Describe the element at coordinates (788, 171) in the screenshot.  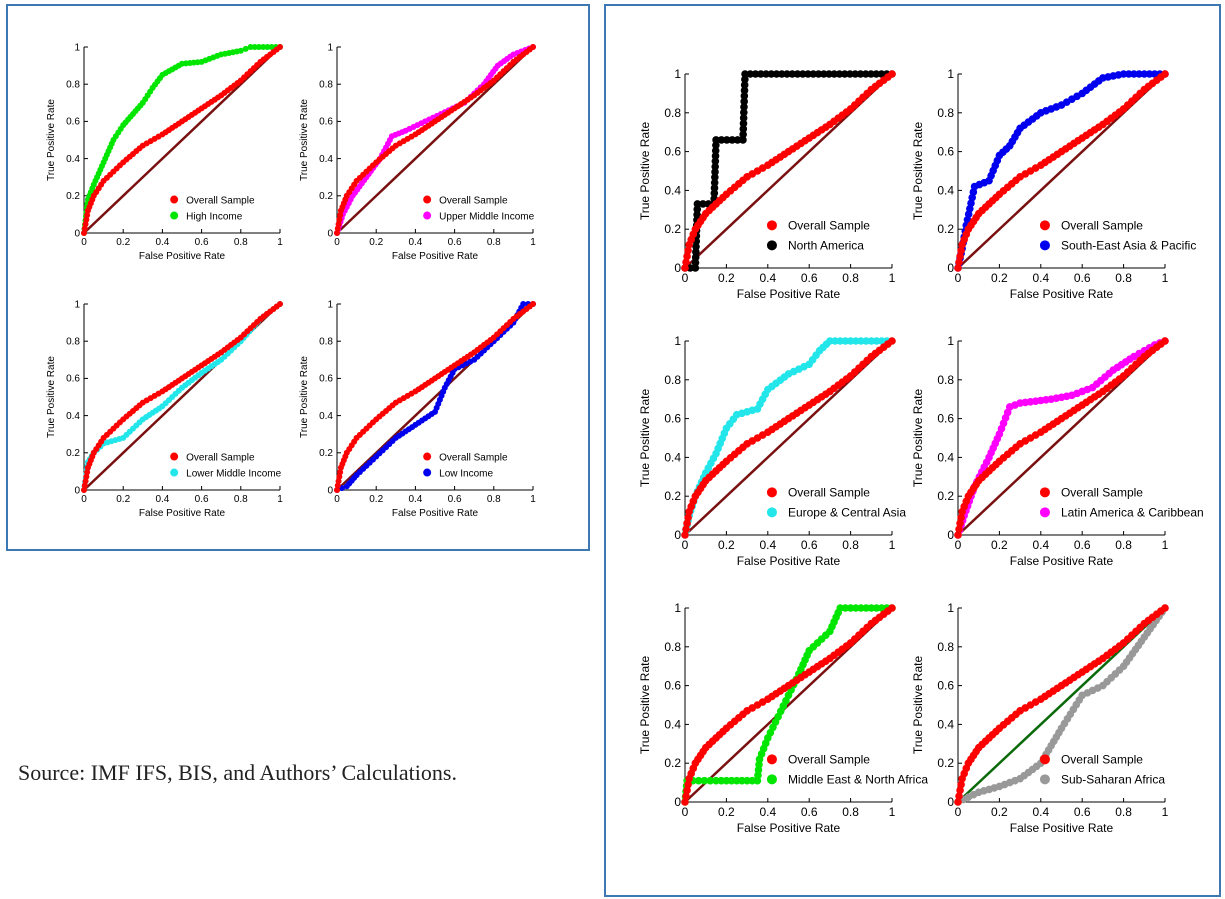
I see `series-north_america` at that location.